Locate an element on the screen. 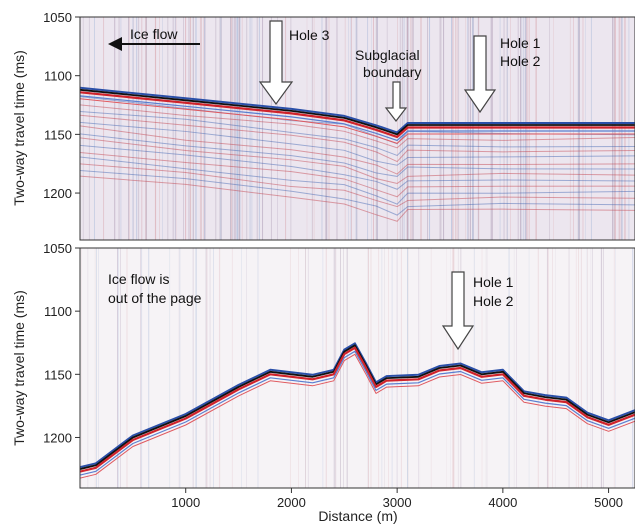 This screenshot has height=527, width=635. hole-1-label-top: Hole 1 is located at coordinates (520, 43).